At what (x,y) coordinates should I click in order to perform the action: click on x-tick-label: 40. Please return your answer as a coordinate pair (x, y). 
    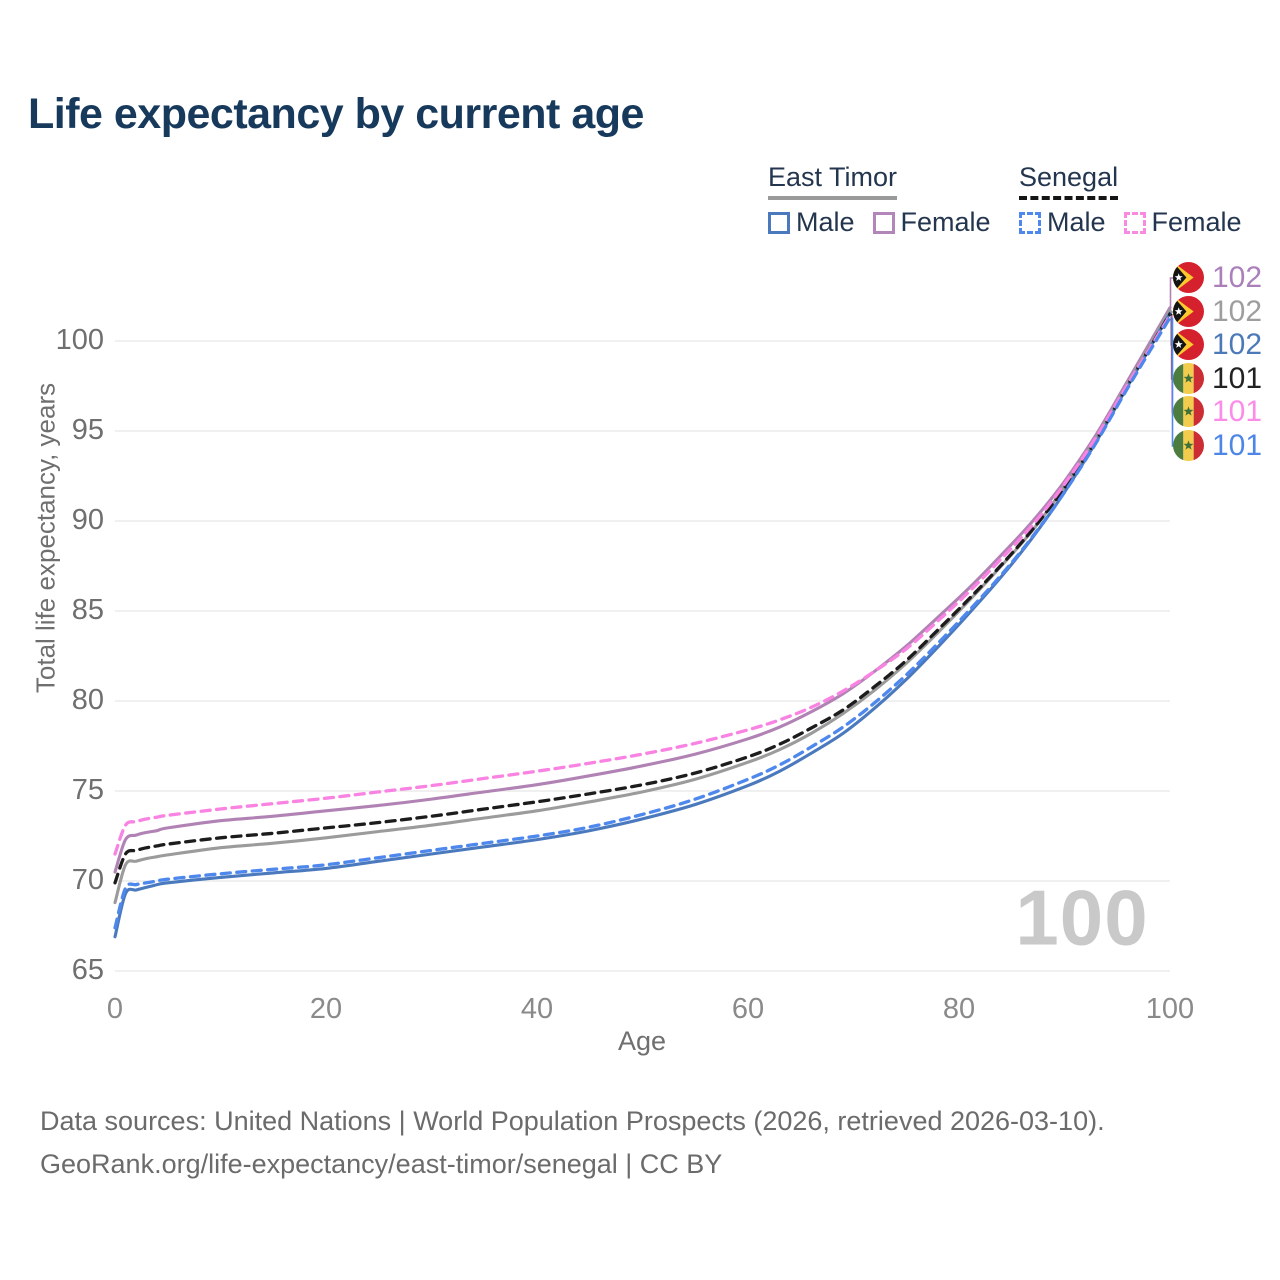
    Looking at the image, I should click on (537, 1009).